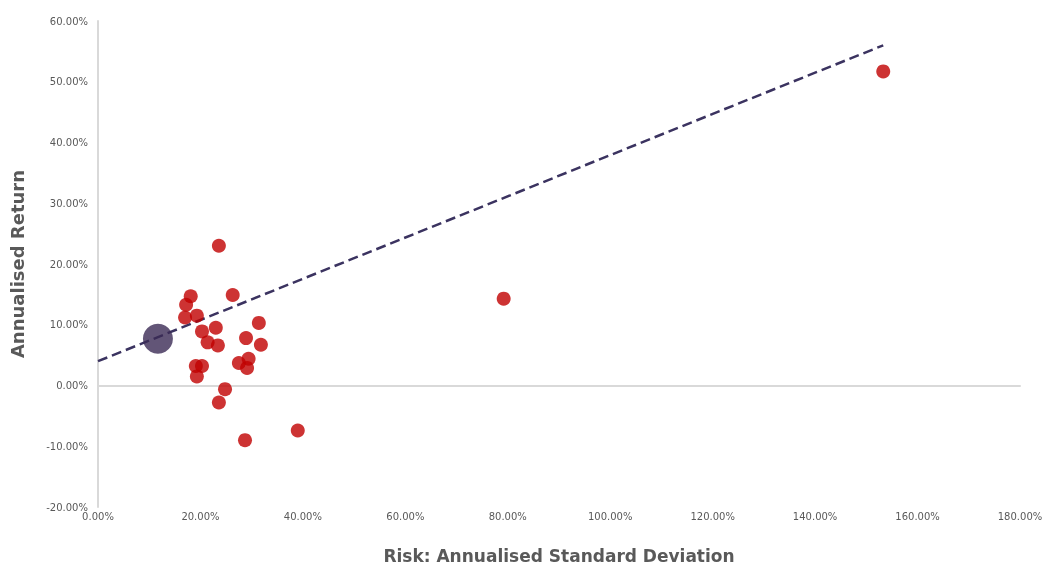  What do you see at coordinates (815, 516) in the screenshot?
I see `x-tick-label: 140.00%` at bounding box center [815, 516].